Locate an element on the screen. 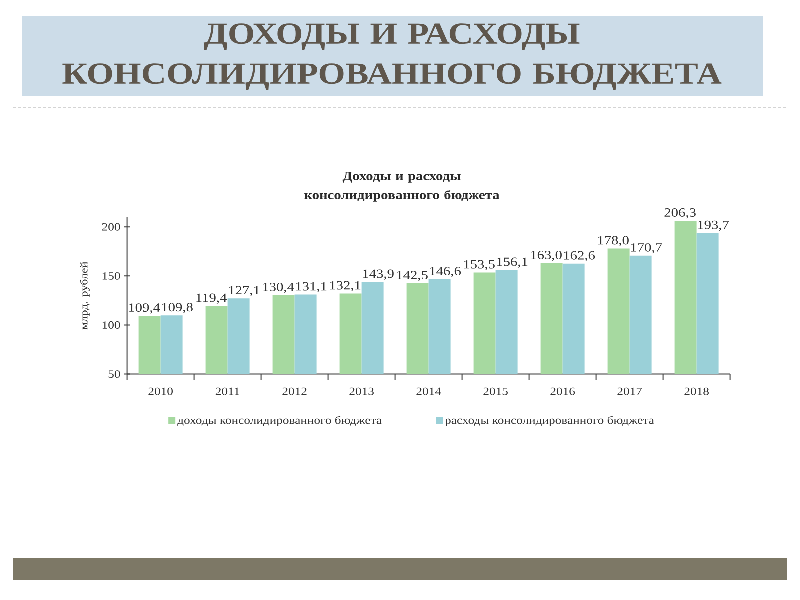 This screenshot has height=600, width=800. data-label: 178,0 is located at coordinates (613, 241).